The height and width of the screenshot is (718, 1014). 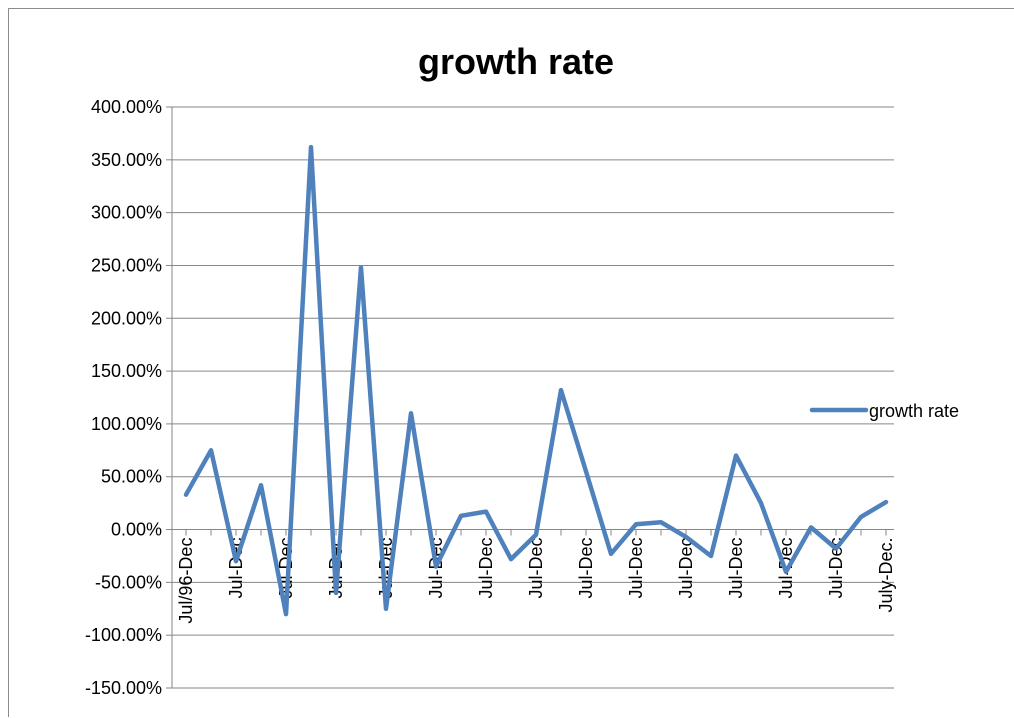 I want to click on y-tick-label: 100.00%, so click(x=126, y=424).